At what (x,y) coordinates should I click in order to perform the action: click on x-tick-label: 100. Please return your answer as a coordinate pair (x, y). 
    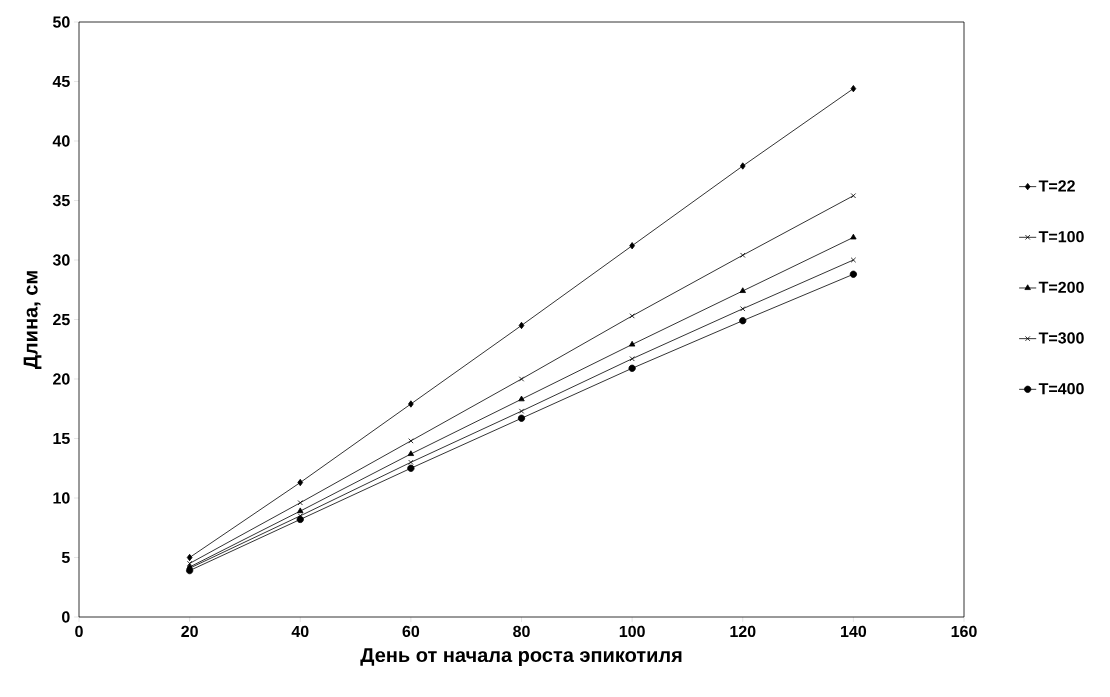
    Looking at the image, I should click on (632, 631).